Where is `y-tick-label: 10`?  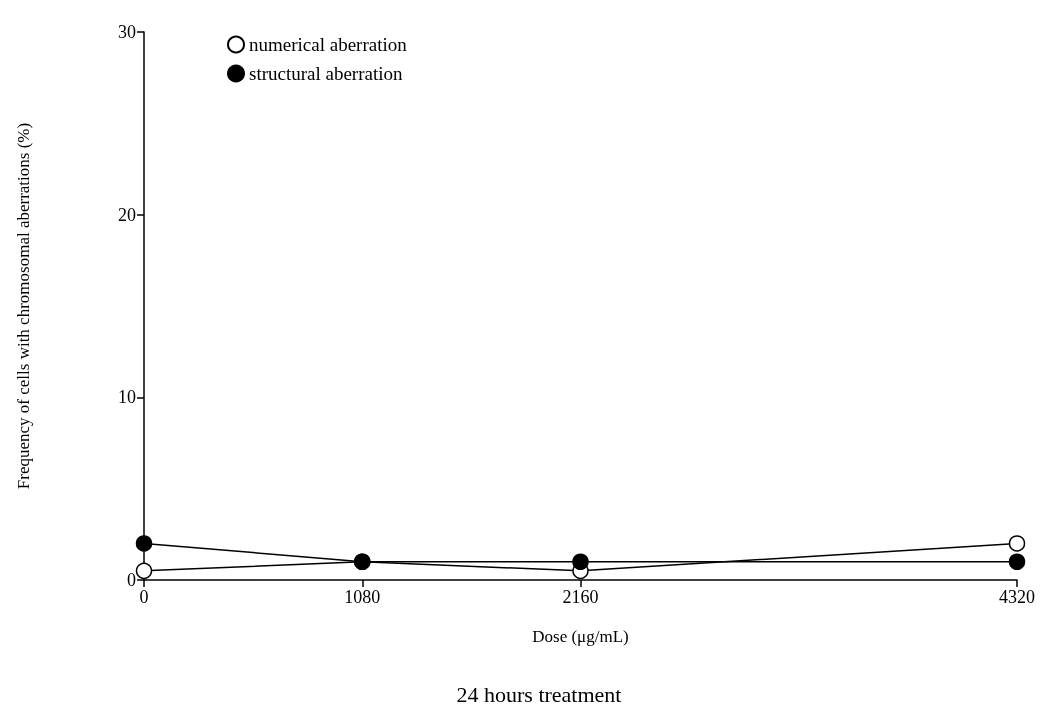
y-tick-label: 10 is located at coordinates (127, 397).